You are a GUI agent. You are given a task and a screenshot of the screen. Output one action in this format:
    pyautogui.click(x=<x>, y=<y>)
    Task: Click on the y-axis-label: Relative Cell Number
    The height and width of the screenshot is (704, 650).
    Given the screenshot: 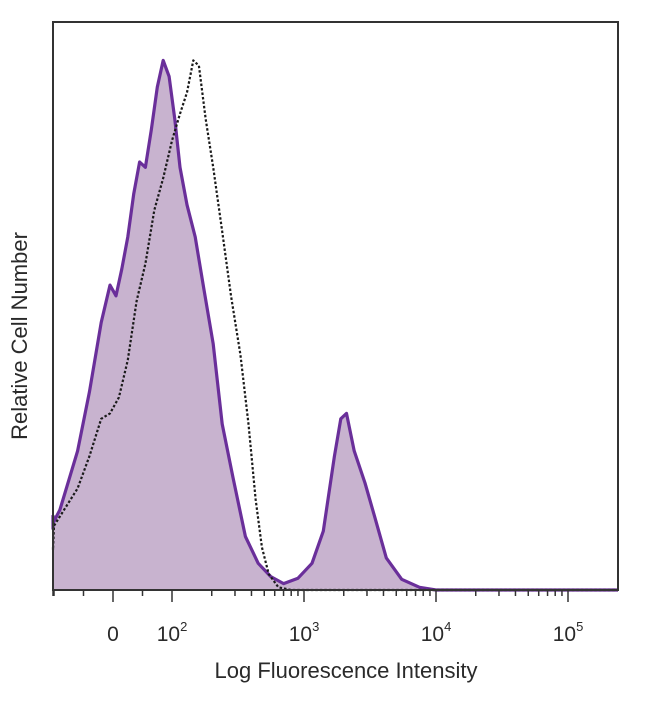 What is the action you would take?
    pyautogui.click(x=19, y=336)
    